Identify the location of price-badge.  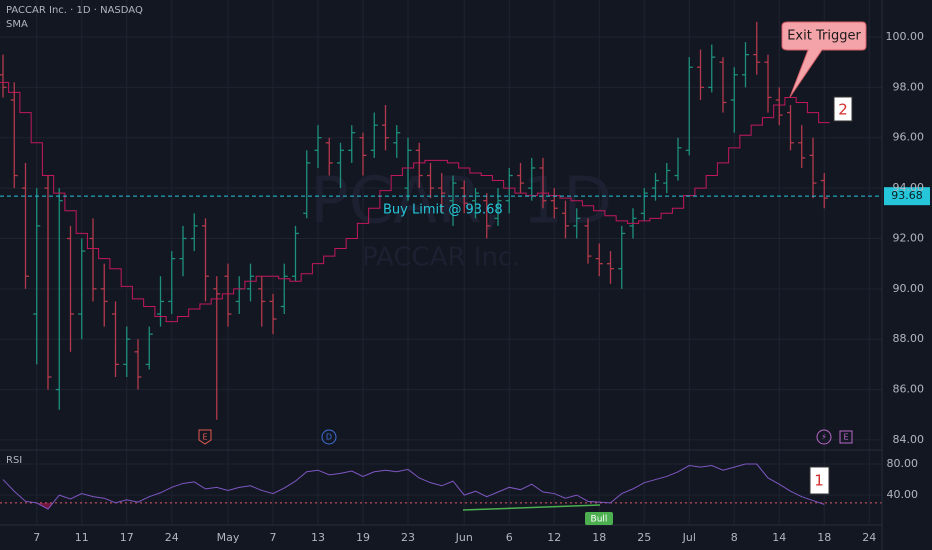
(907, 196).